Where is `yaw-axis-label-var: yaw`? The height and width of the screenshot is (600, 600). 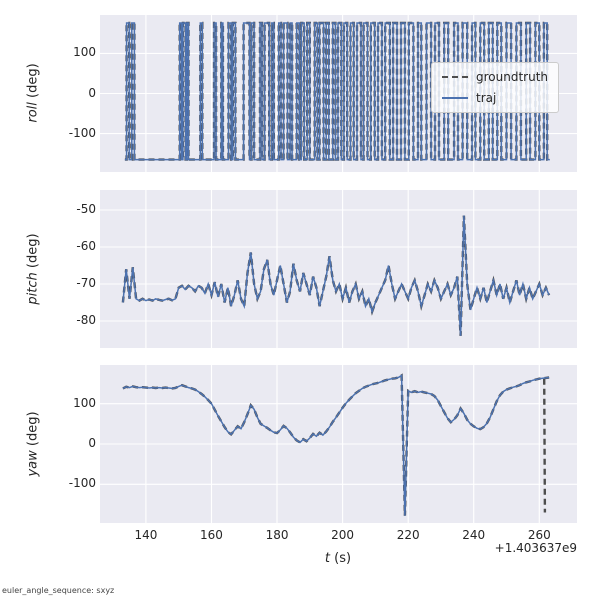 yaw-axis-label-var: yaw is located at coordinates (33, 463).